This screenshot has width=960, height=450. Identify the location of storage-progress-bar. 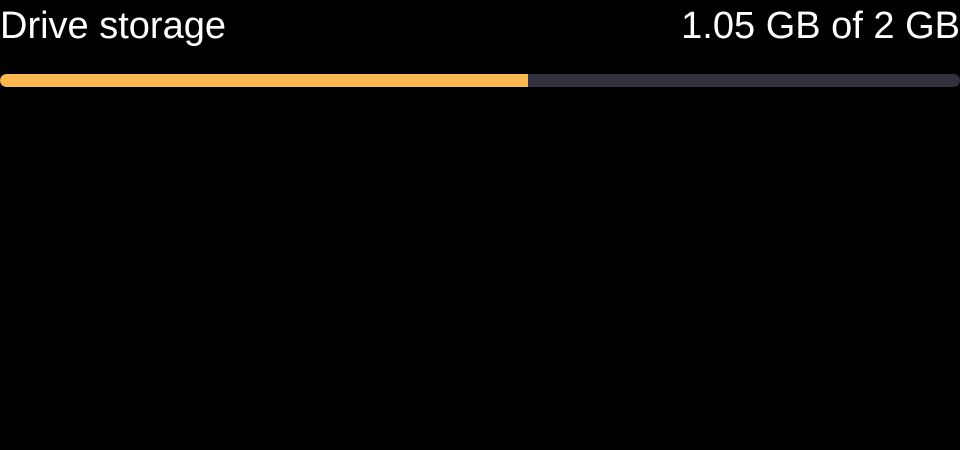
(480, 80).